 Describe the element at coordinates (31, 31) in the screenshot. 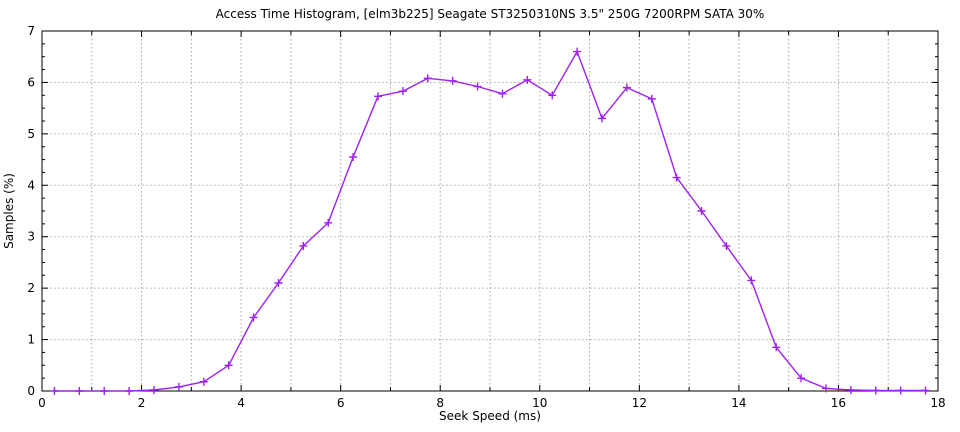

I see `y-tick-label: 7` at that location.